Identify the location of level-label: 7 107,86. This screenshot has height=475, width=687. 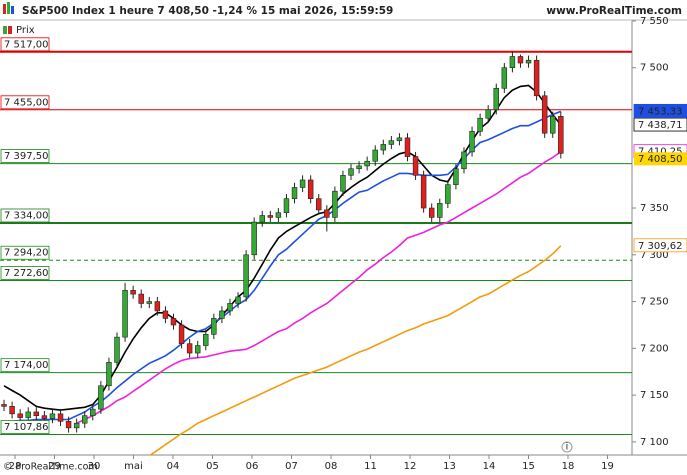
(26, 427).